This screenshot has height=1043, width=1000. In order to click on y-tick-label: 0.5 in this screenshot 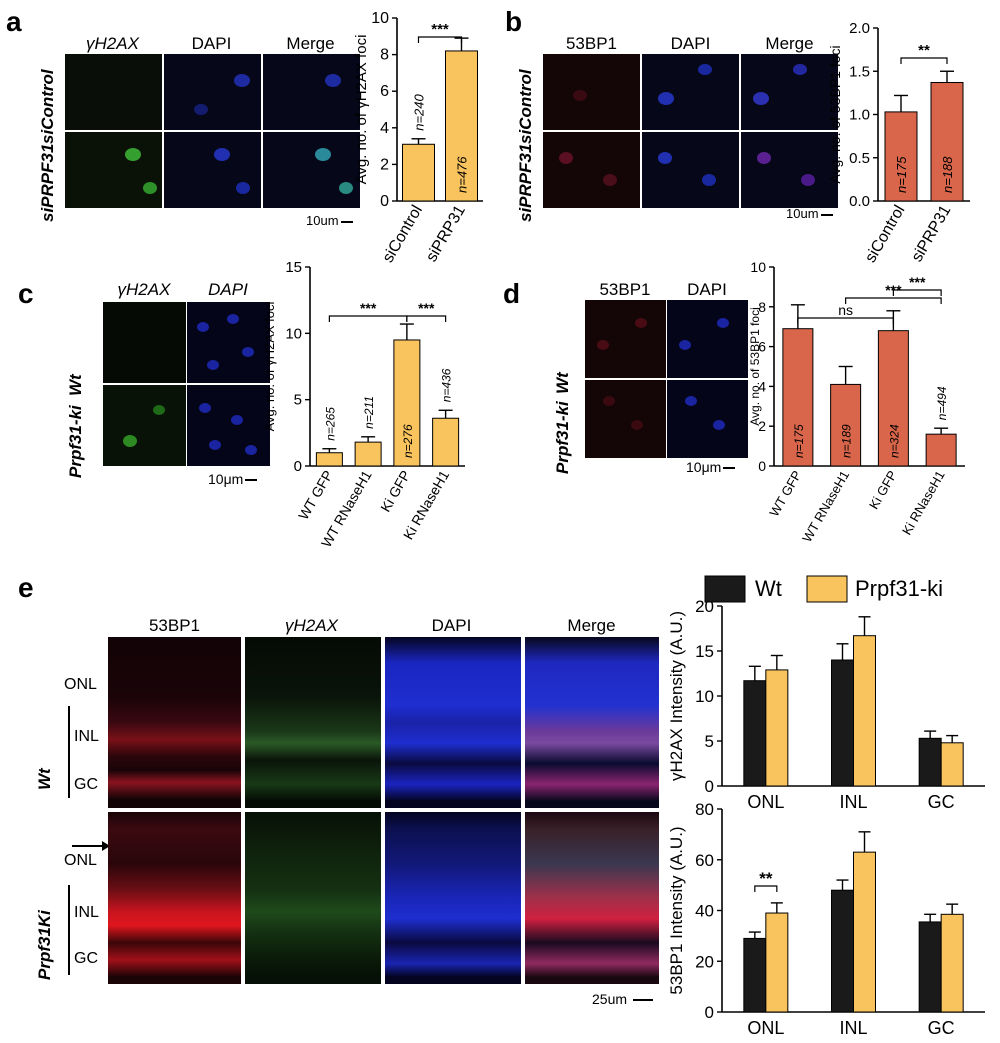, I will do `click(859, 158)`.